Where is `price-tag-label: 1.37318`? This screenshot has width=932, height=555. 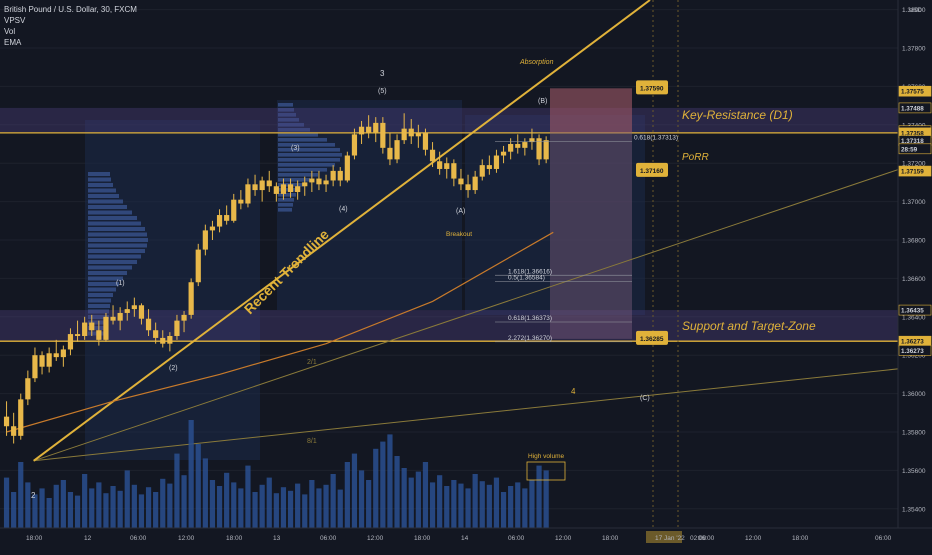
price-tag-label: 1.37318 is located at coordinates (912, 141).